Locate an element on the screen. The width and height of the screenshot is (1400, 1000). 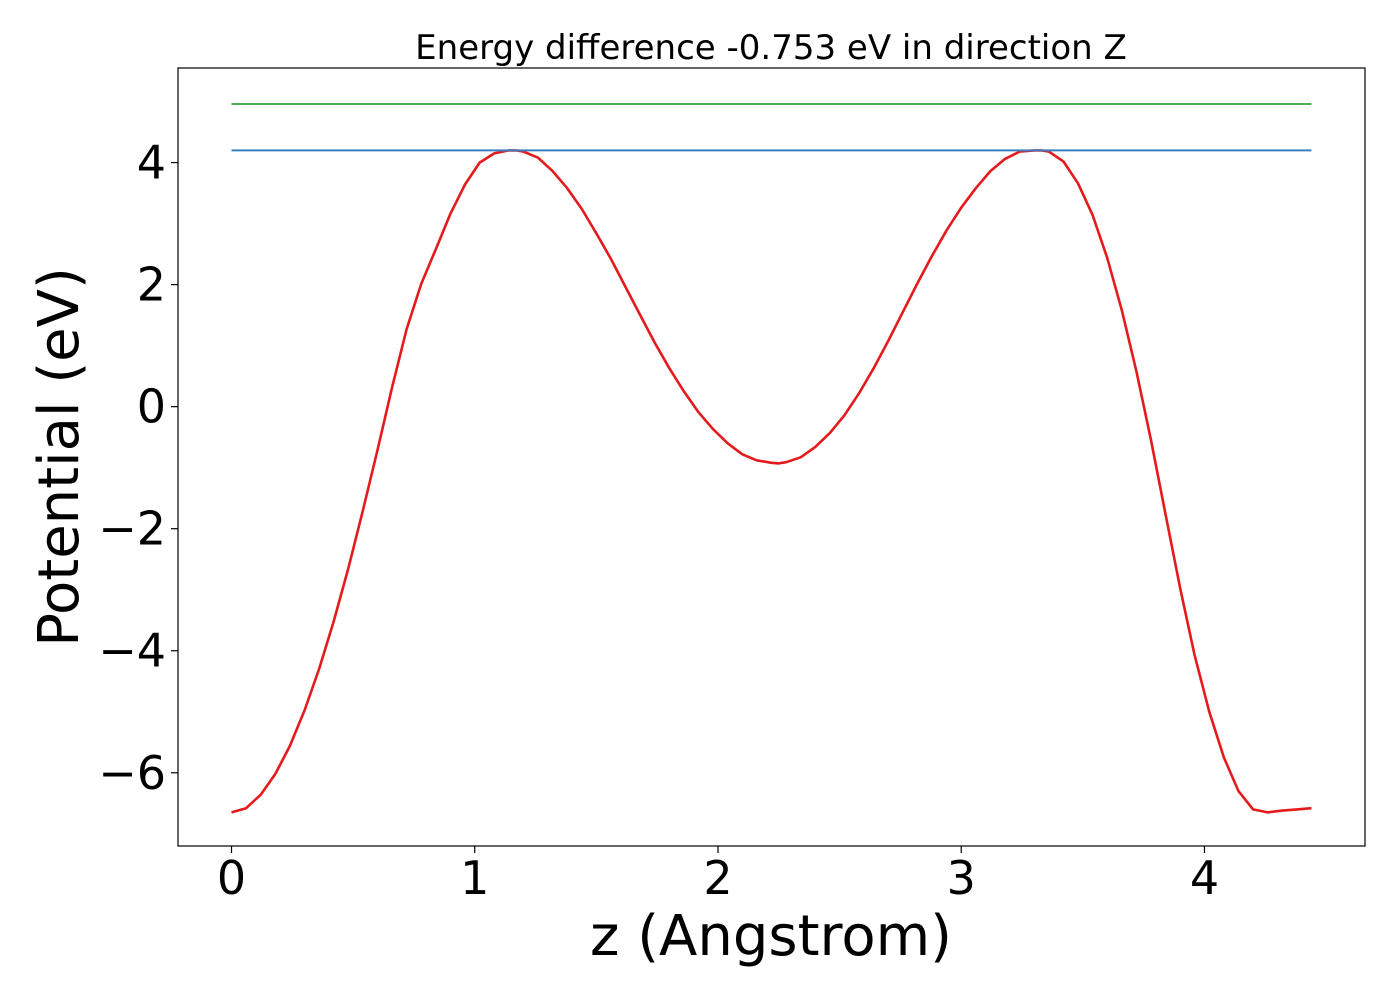
y-tick-label: 0 is located at coordinates (151, 407).